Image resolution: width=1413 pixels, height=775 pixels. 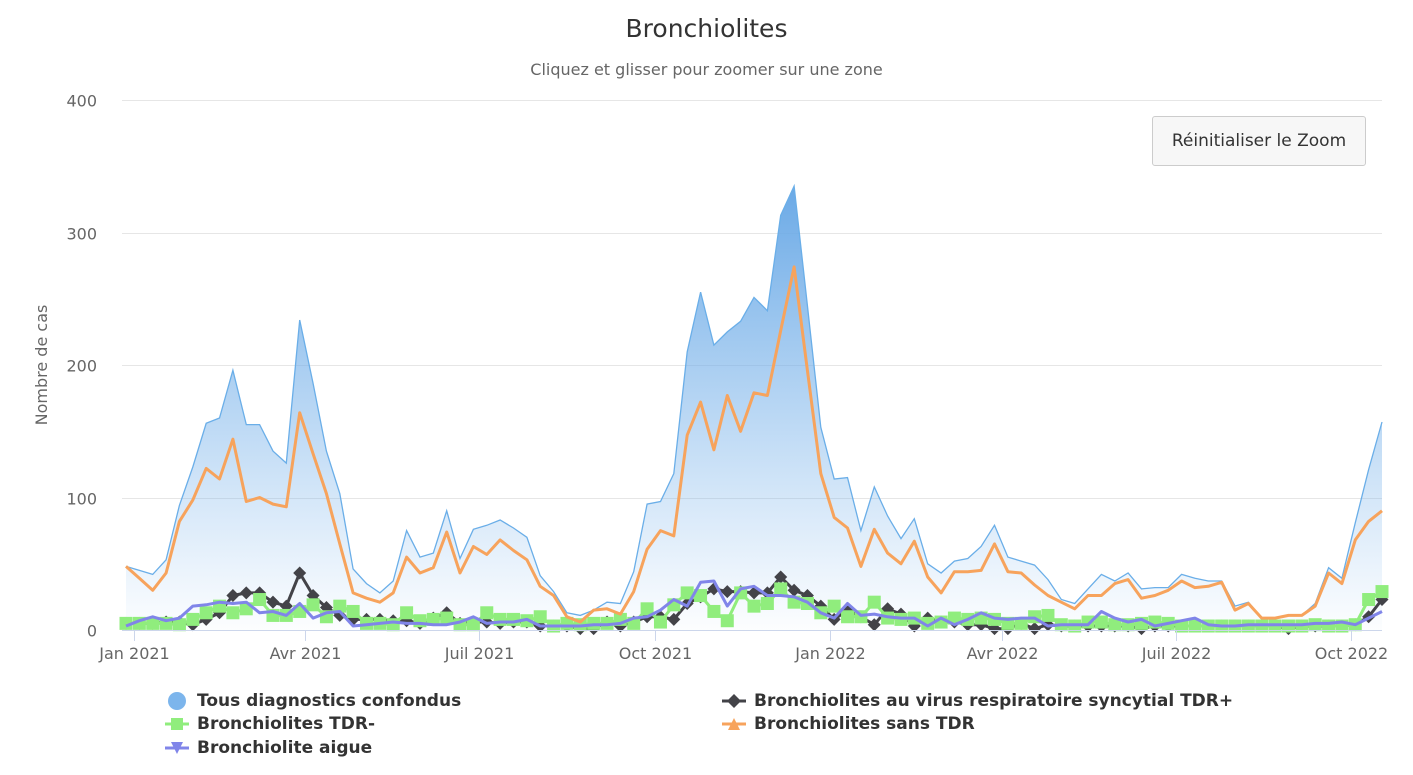 I want to click on x-tick-label: Oct 2021, so click(x=655, y=653).